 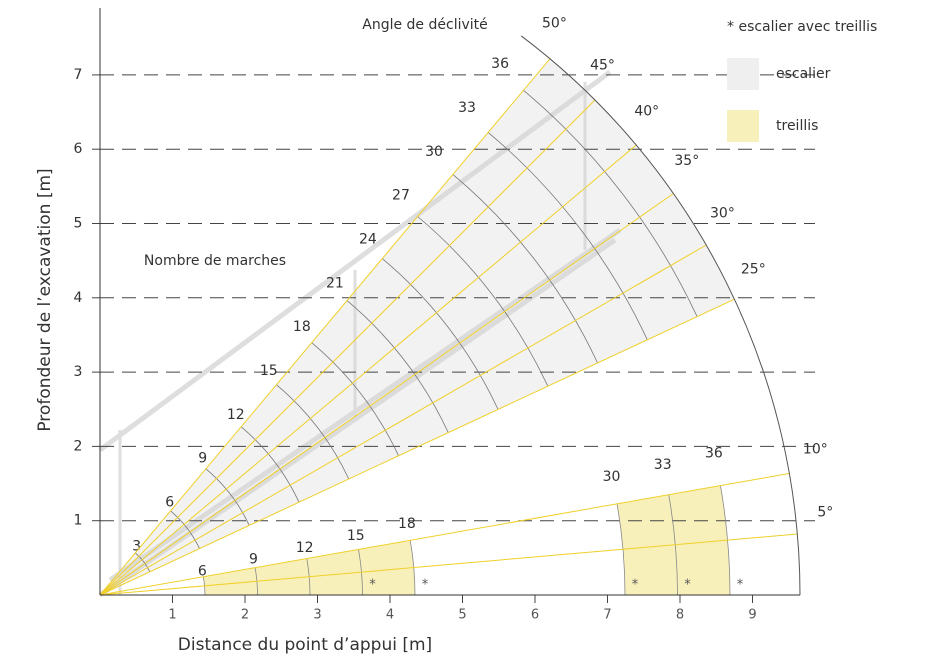 What do you see at coordinates (686, 161) in the screenshot?
I see `angle-label: 35°` at bounding box center [686, 161].